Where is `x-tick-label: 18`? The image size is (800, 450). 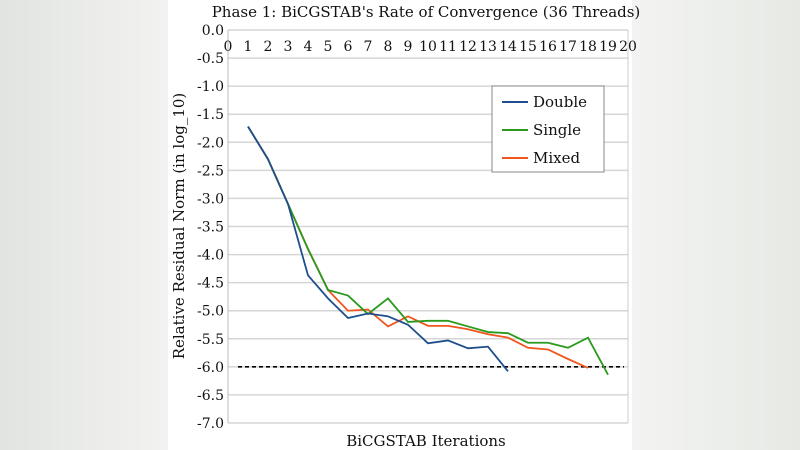 x-tick-label: 18 is located at coordinates (588, 47).